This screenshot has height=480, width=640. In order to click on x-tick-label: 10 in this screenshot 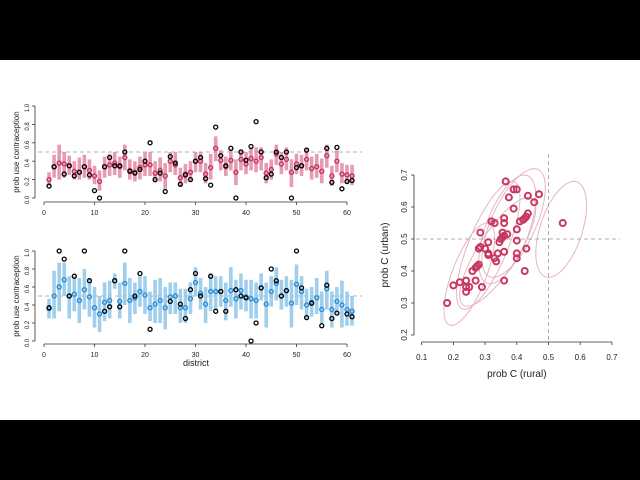, I will do `click(95, 355)`.